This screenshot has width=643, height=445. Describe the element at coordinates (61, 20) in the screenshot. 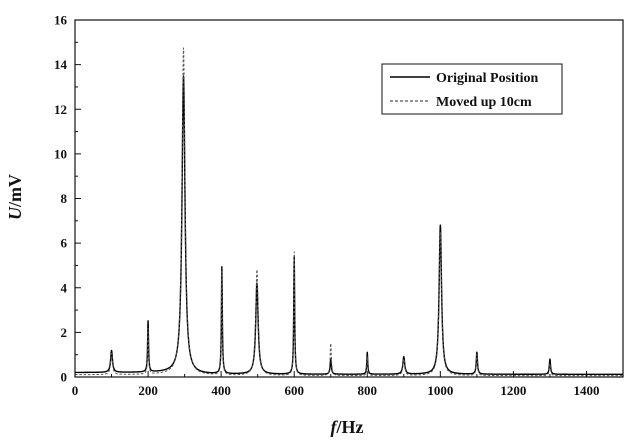

I see `y-tick-label: 16` at that location.